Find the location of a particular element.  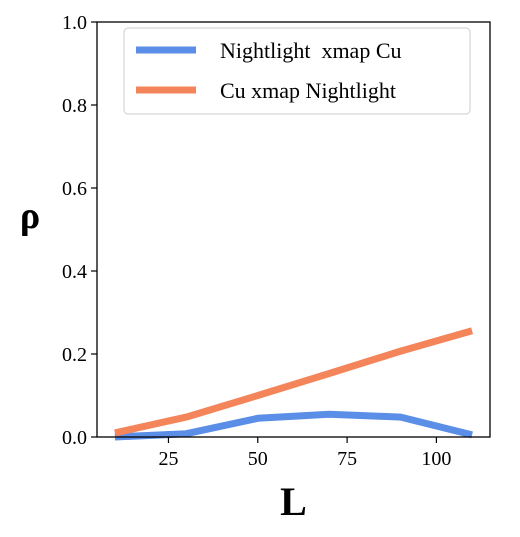

x-tick-label: 75 is located at coordinates (347, 459).